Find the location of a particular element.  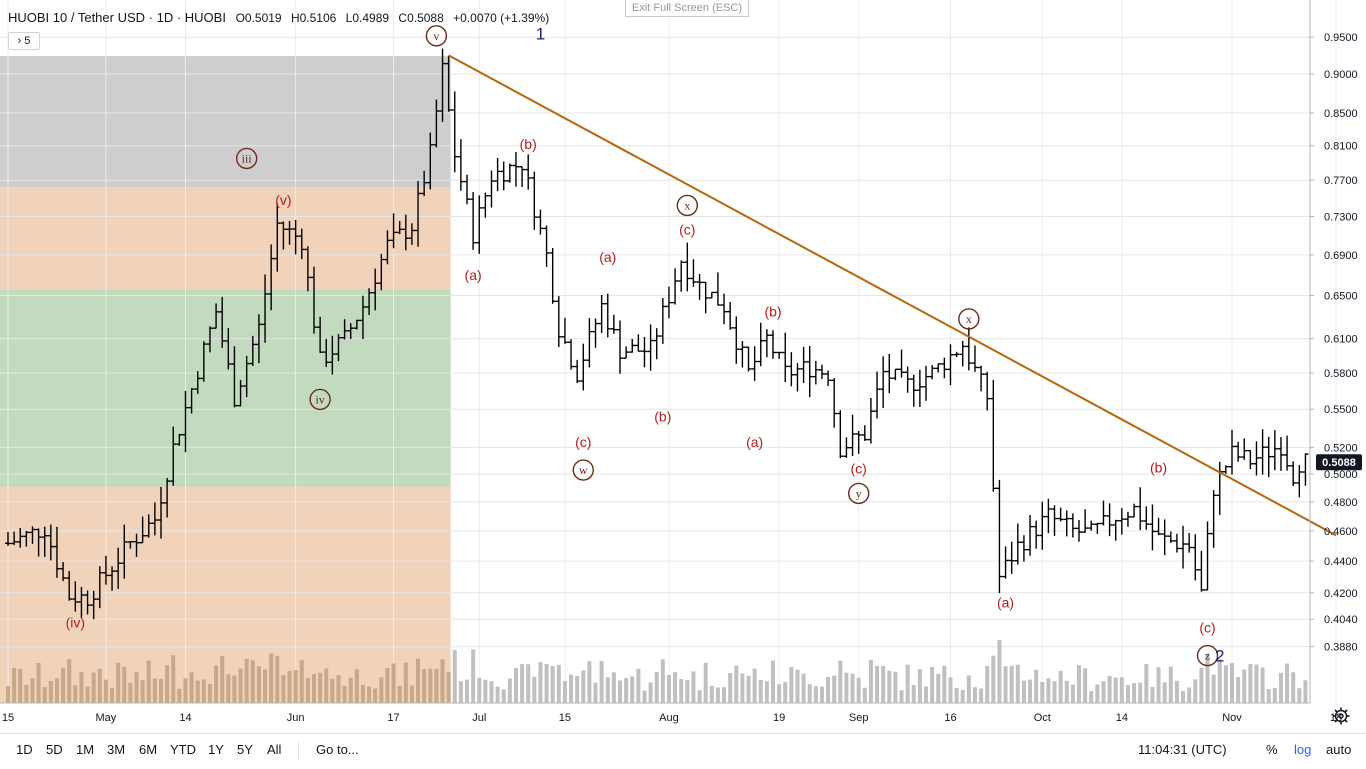

percent-toggle: % is located at coordinates (1272, 749).